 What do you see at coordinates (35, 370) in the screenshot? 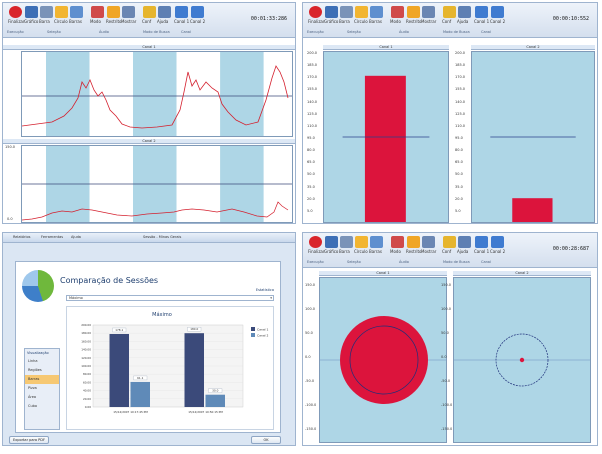
I see `visualization-item: Regiões` at bounding box center [35, 370].